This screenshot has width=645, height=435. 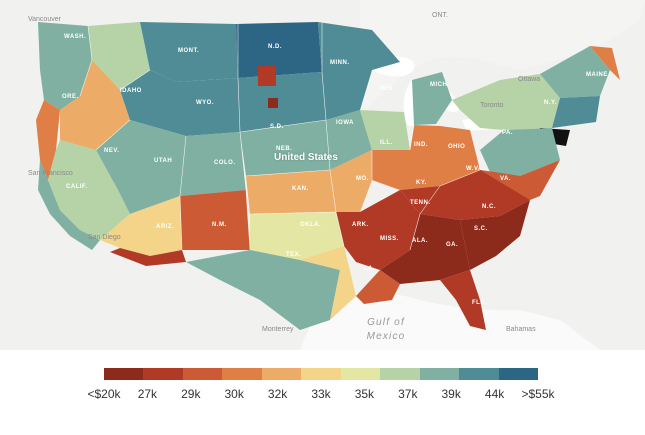 I want to click on place-label-ottawa: Ottawa, so click(x=529, y=79).